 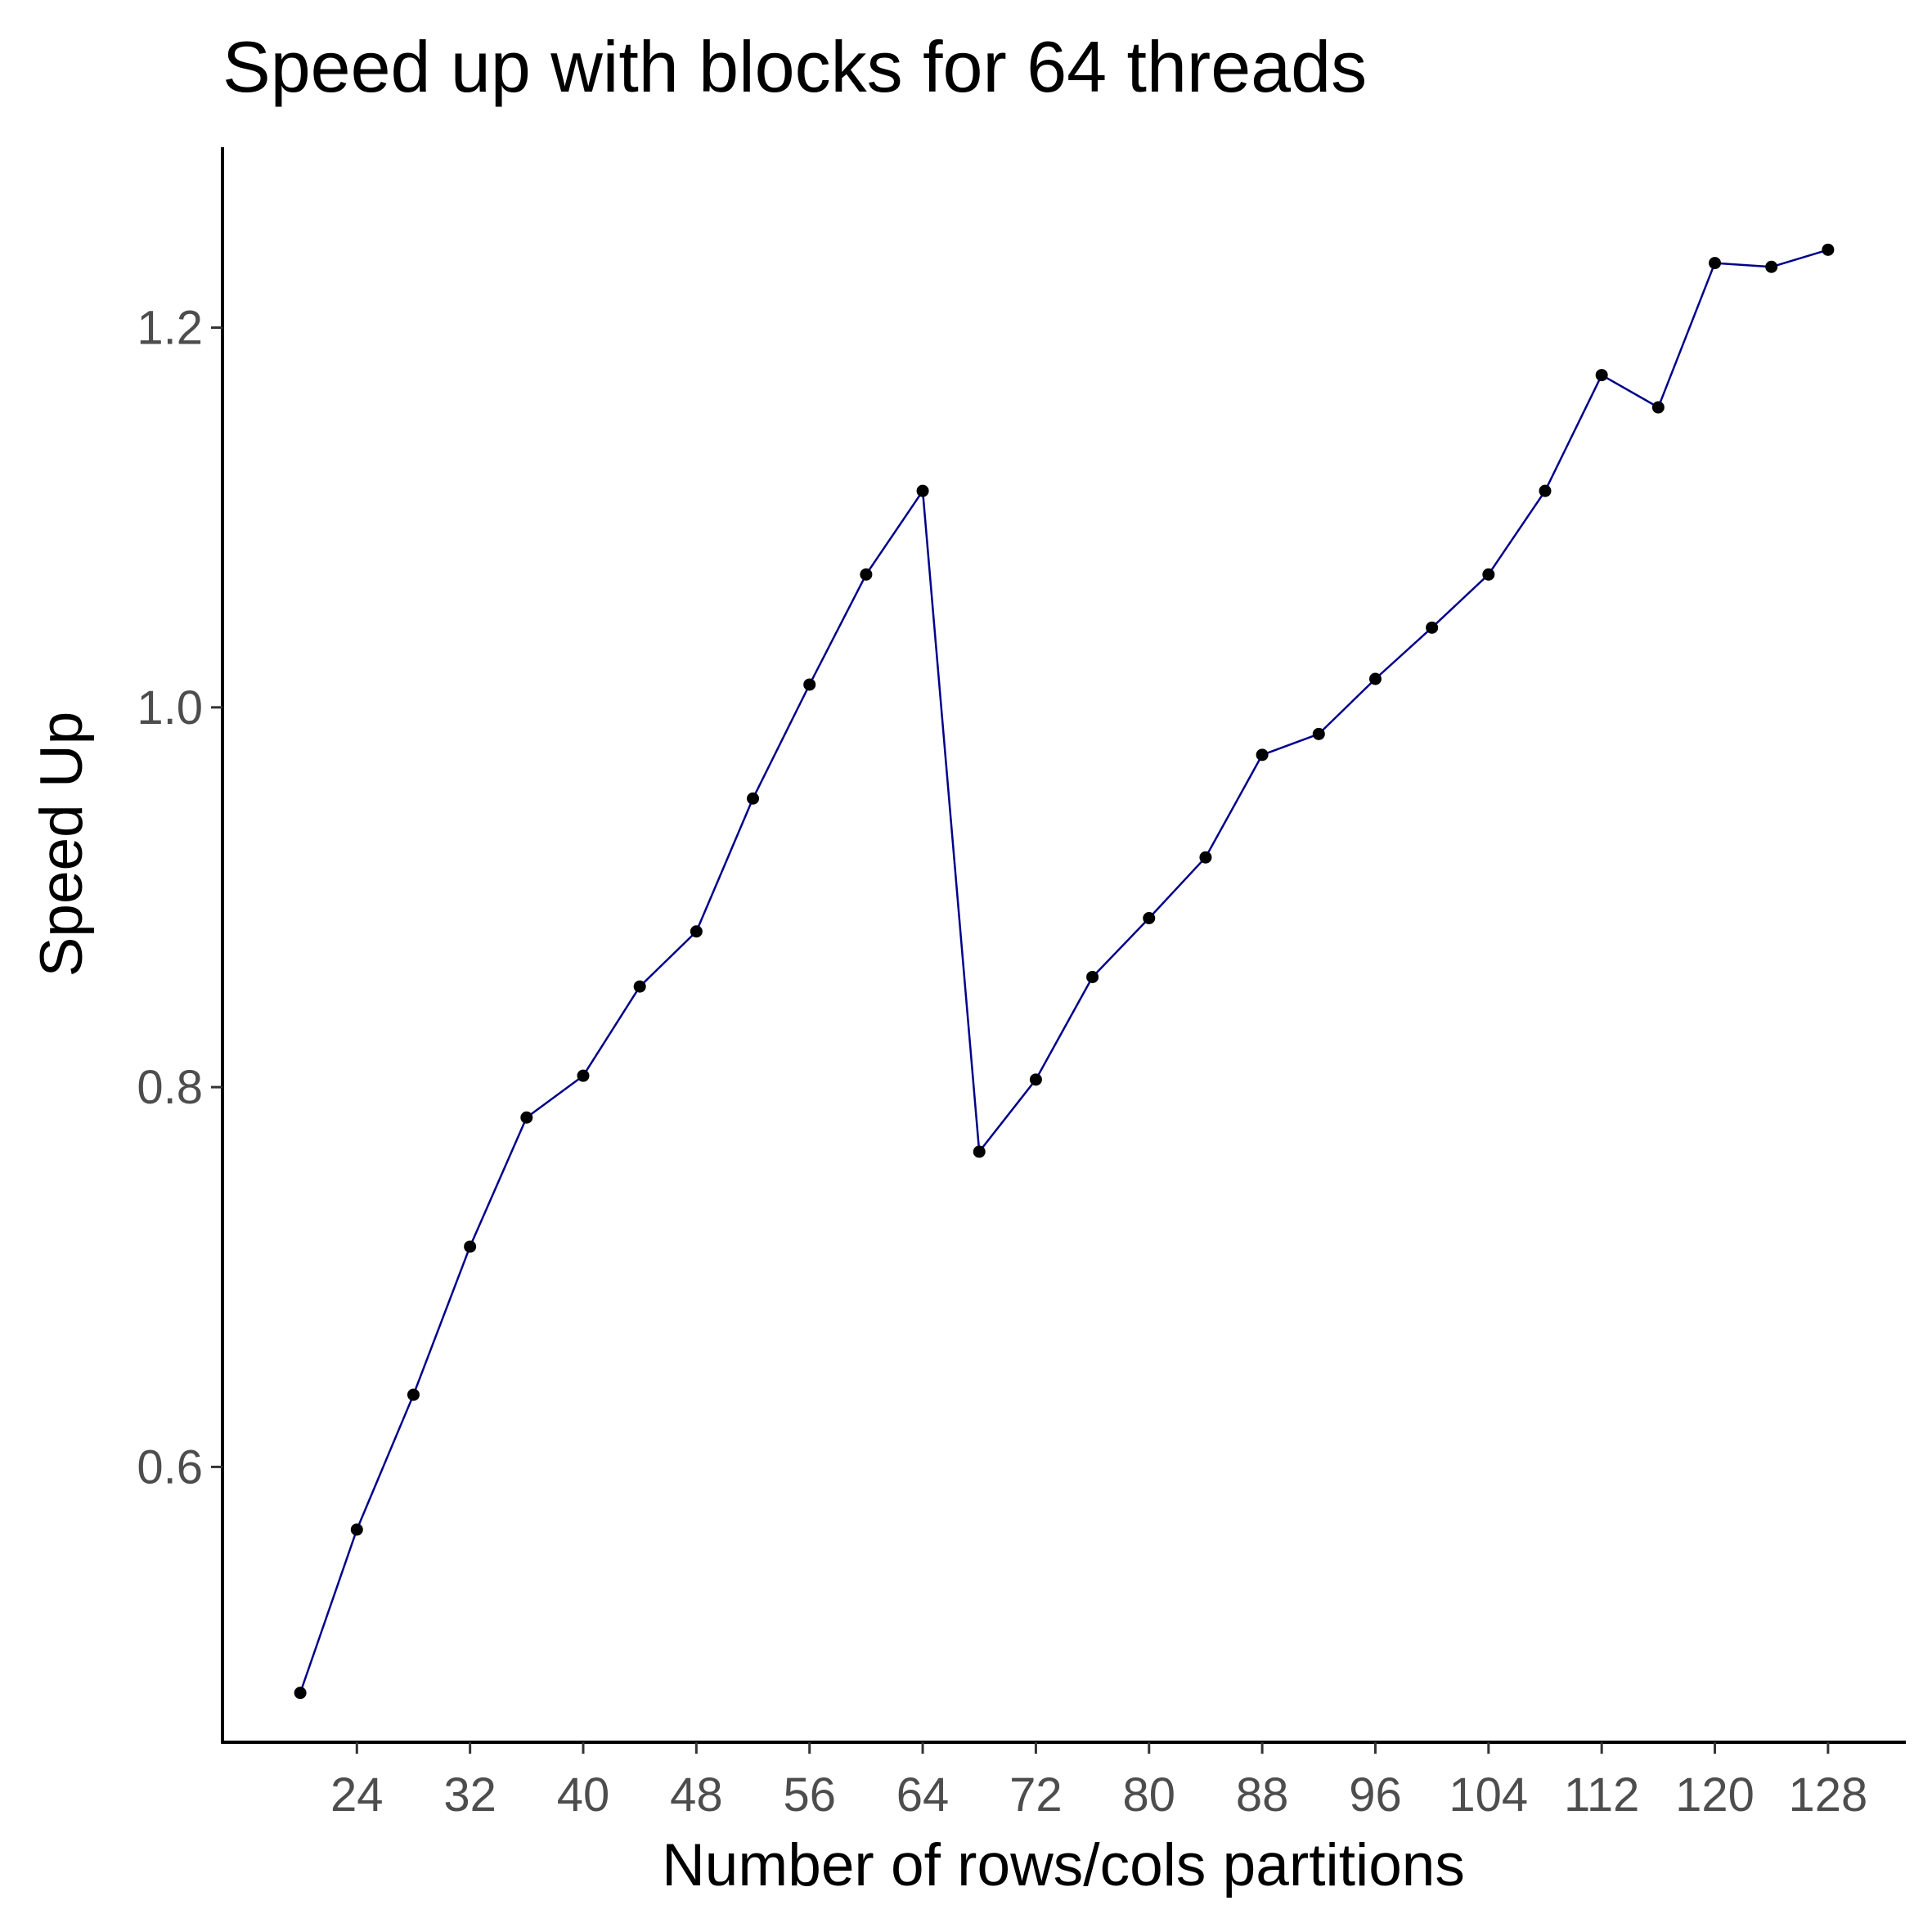 What do you see at coordinates (1150, 1795) in the screenshot?
I see `x-tick-label: 80` at bounding box center [1150, 1795].